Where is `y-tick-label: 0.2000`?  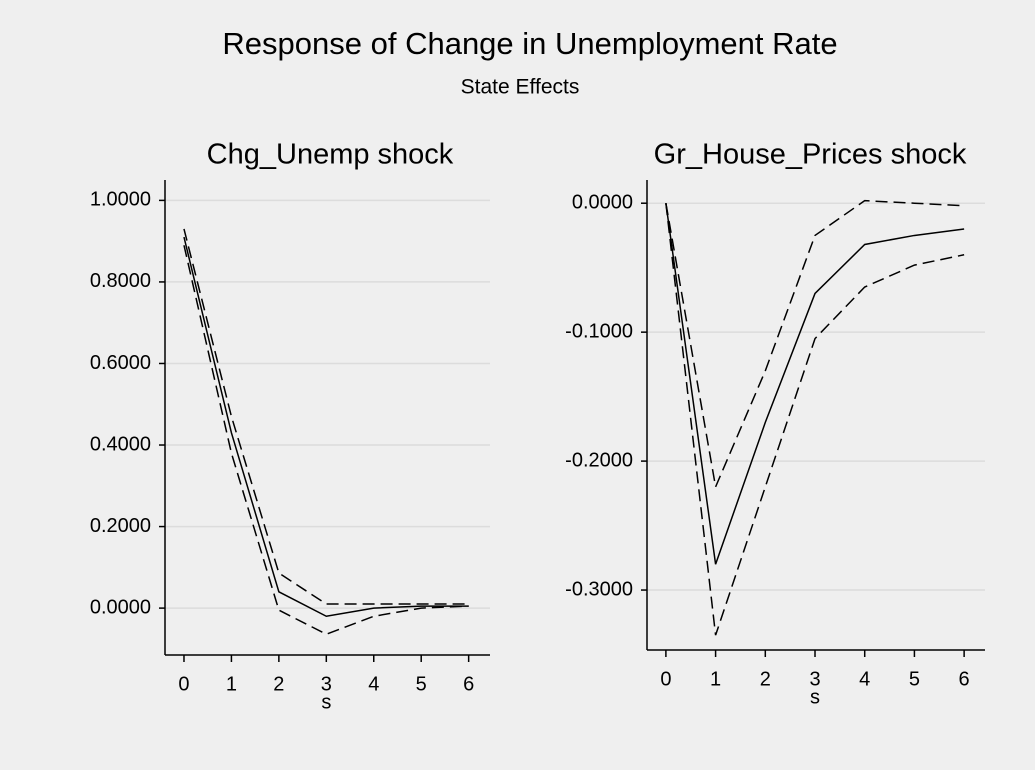 y-tick-label: 0.2000 is located at coordinates (120, 526).